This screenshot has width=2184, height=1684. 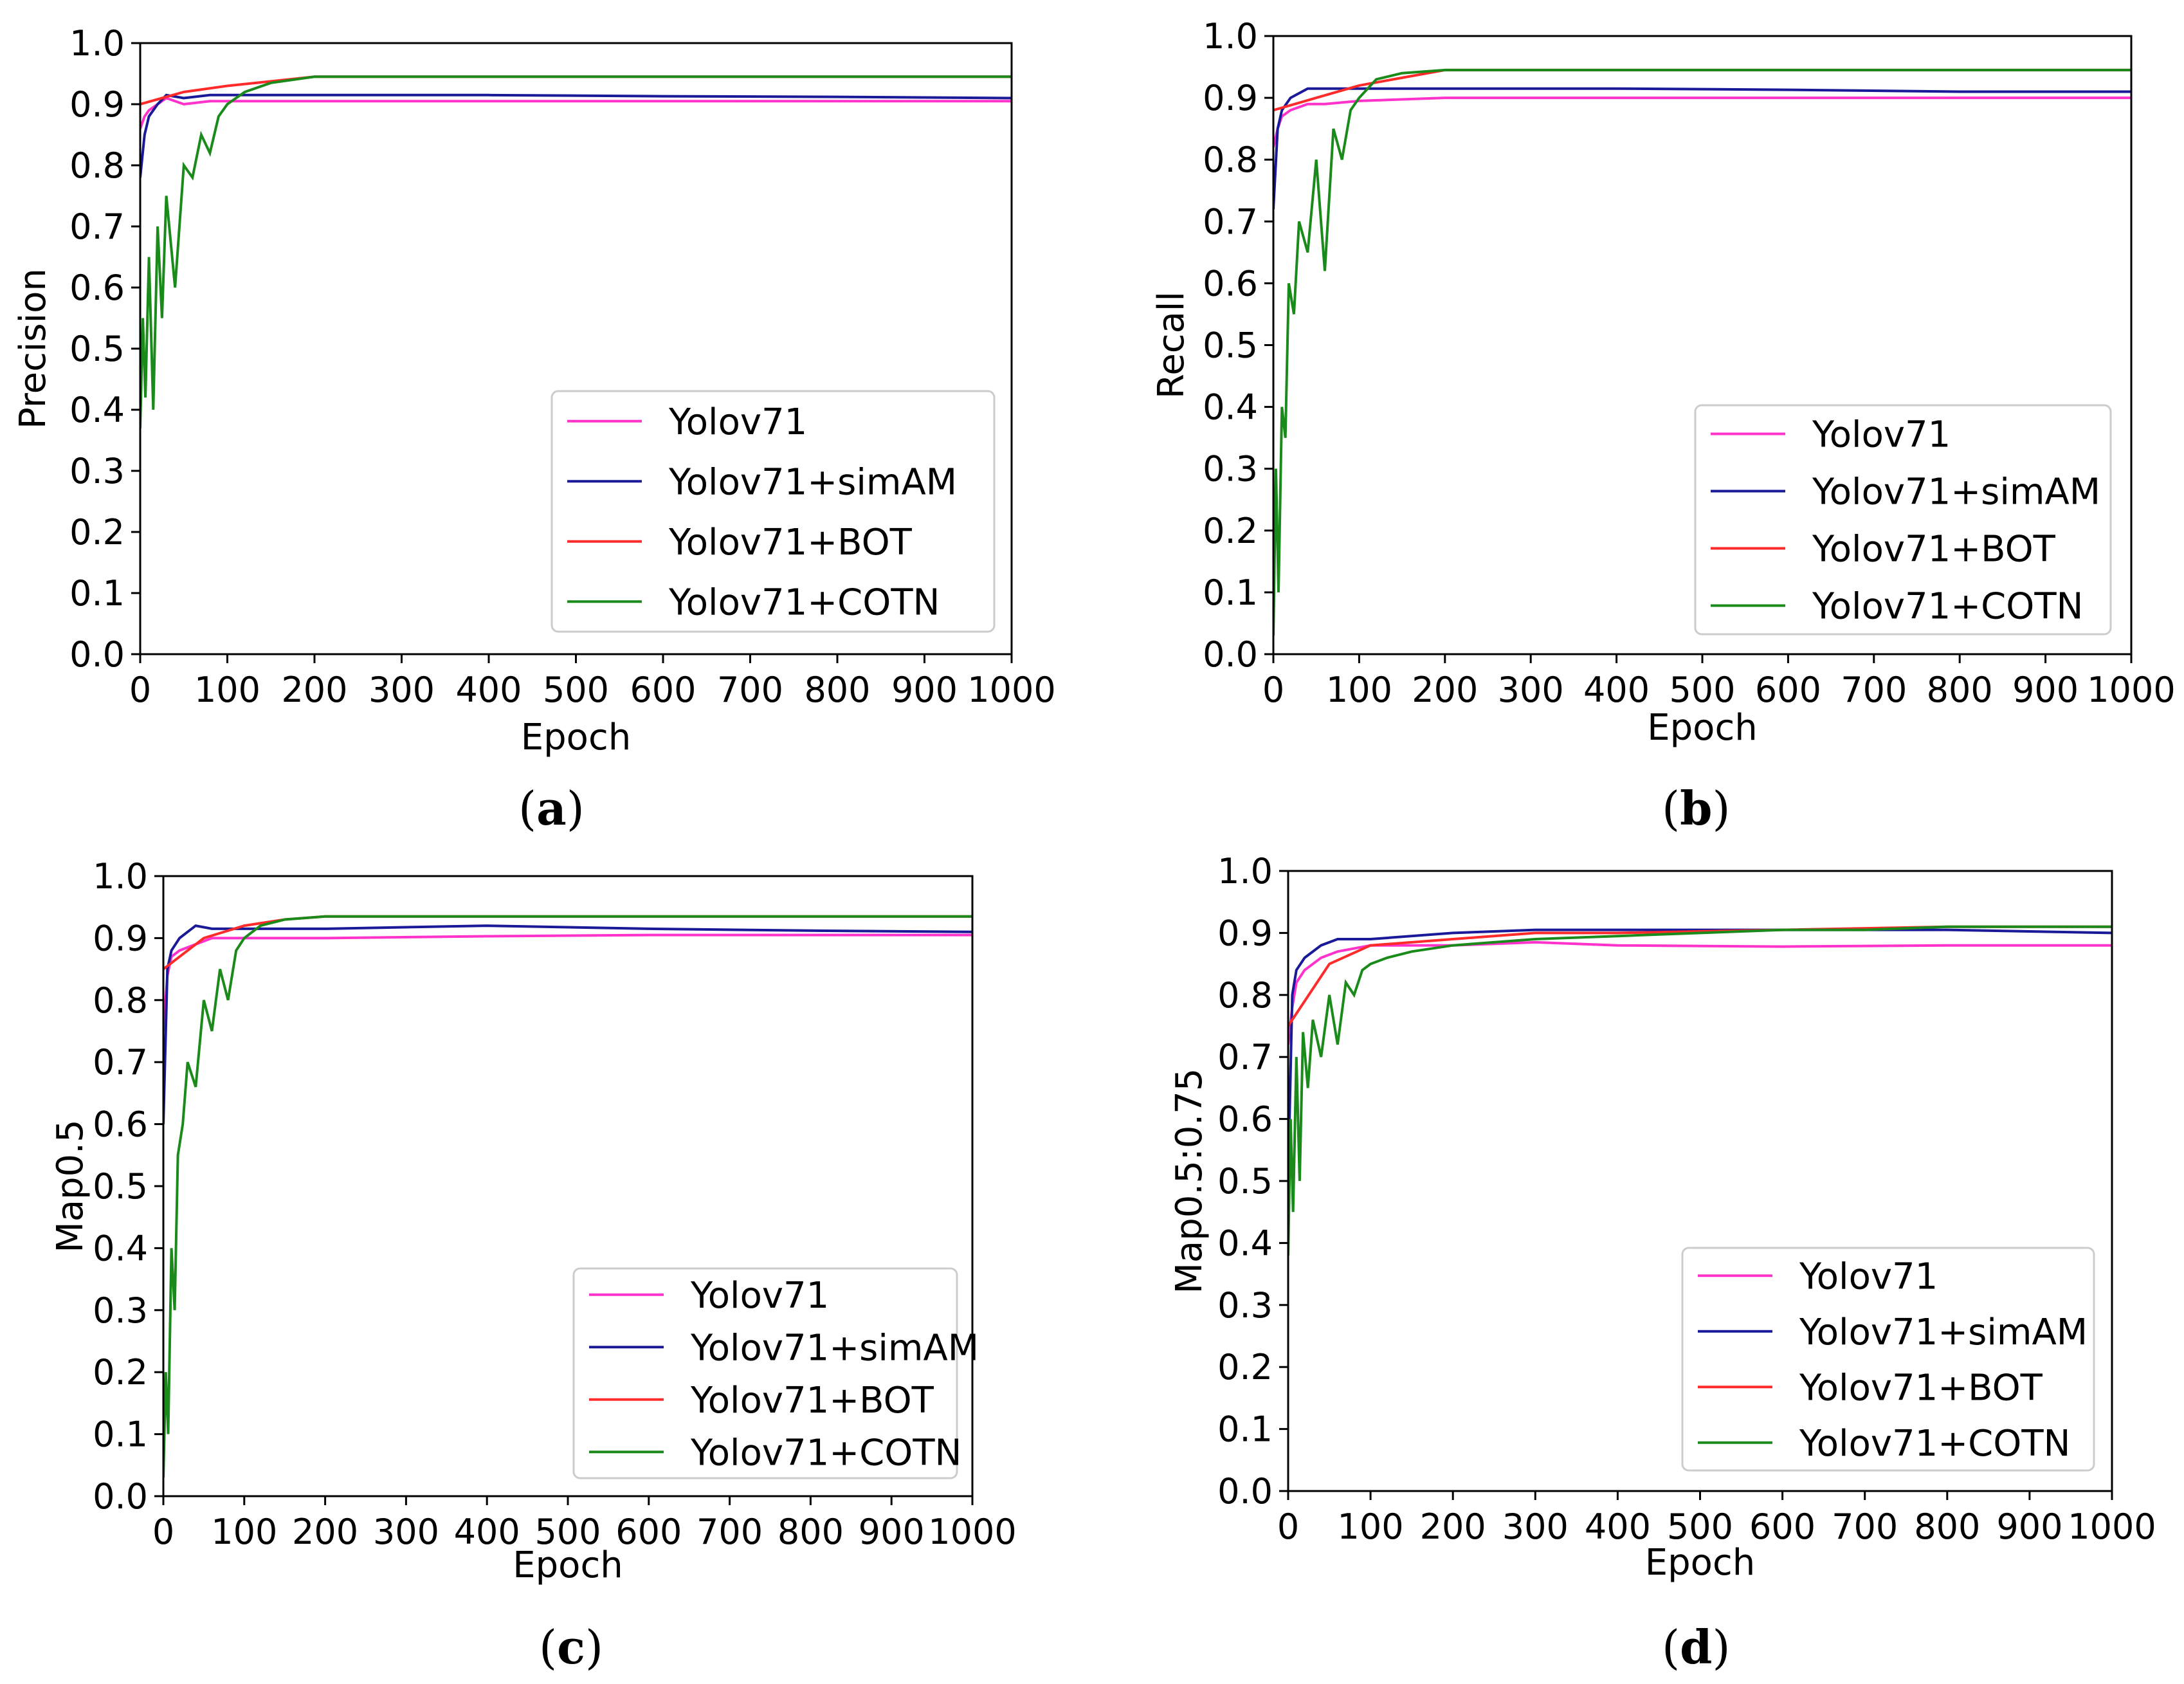 What do you see at coordinates (1171, 345) in the screenshot?
I see `y-axis-label: Recall` at bounding box center [1171, 345].